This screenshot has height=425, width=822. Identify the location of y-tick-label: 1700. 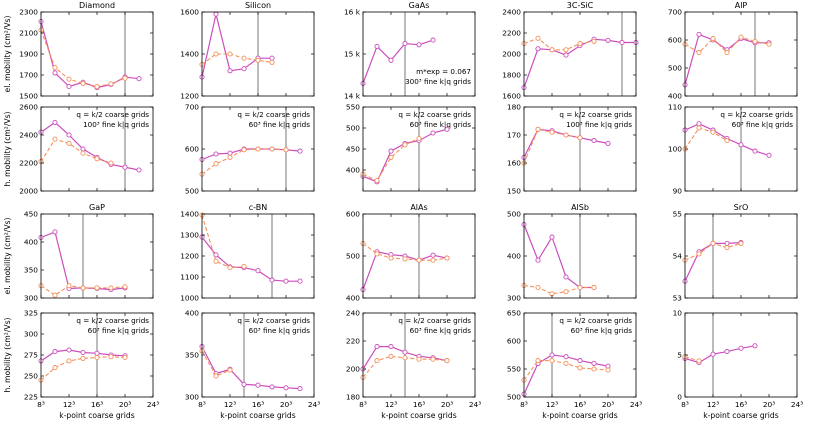
(28, 75).